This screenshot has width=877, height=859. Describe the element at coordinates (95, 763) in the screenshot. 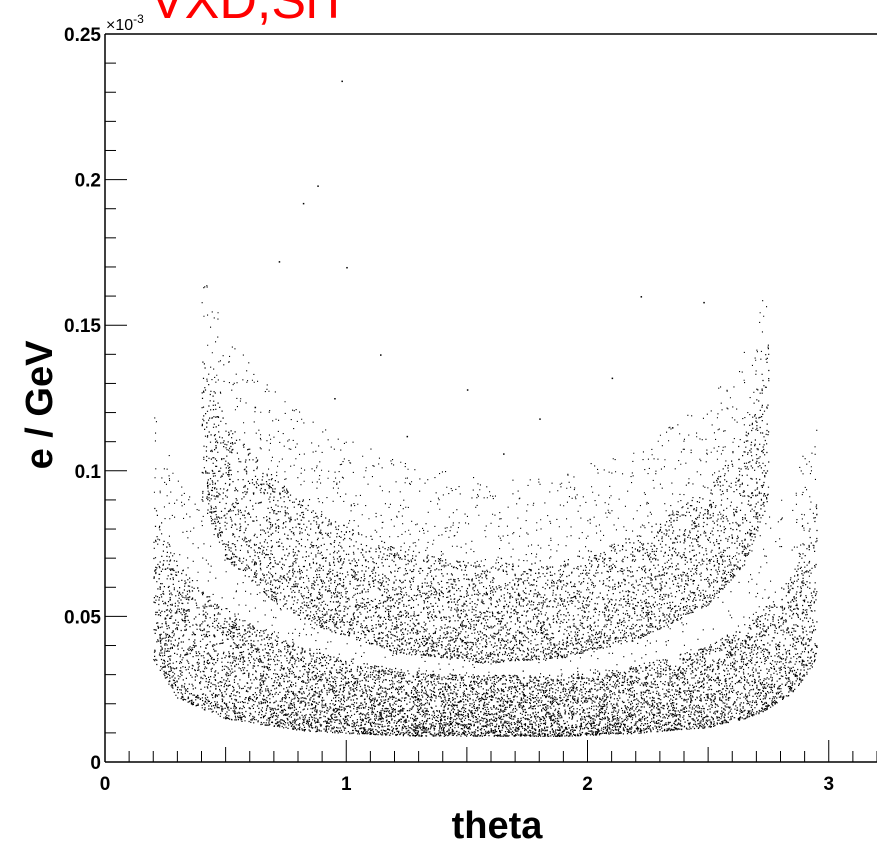

I see `y-tick-label: 0` at that location.